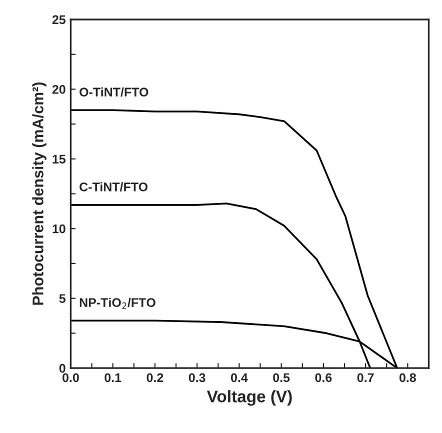 This screenshot has height=433, width=442. Describe the element at coordinates (249, 398) in the screenshot. I see `x-axis-title: Voltage (V)` at that location.